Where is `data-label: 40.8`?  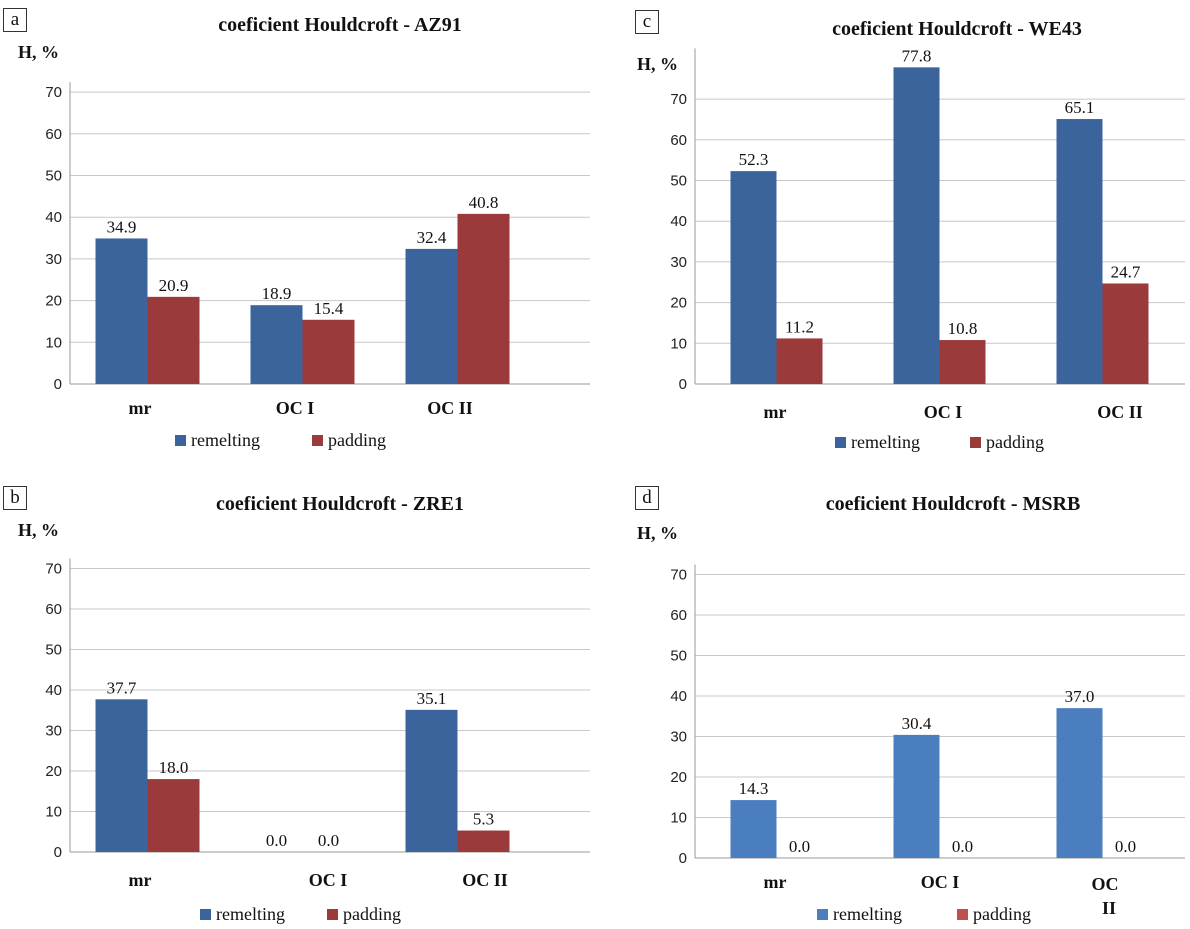
data-label: 40.8 is located at coordinates (484, 202).